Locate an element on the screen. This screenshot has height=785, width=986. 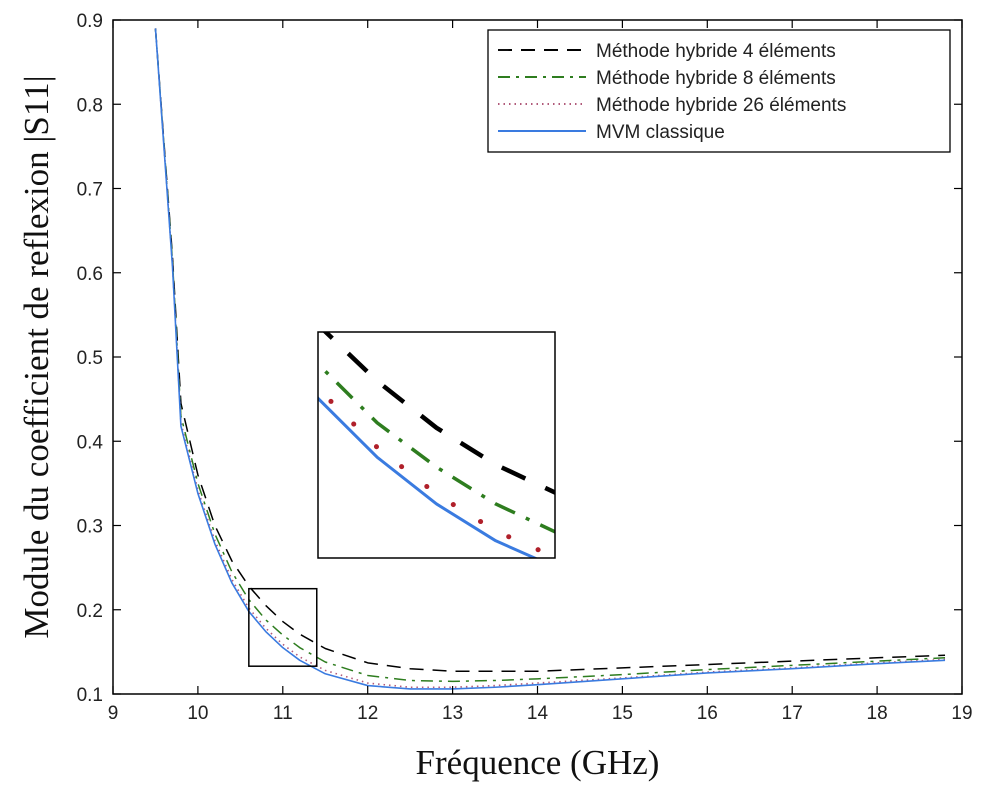
inset-layer is located at coordinates (436, 445).